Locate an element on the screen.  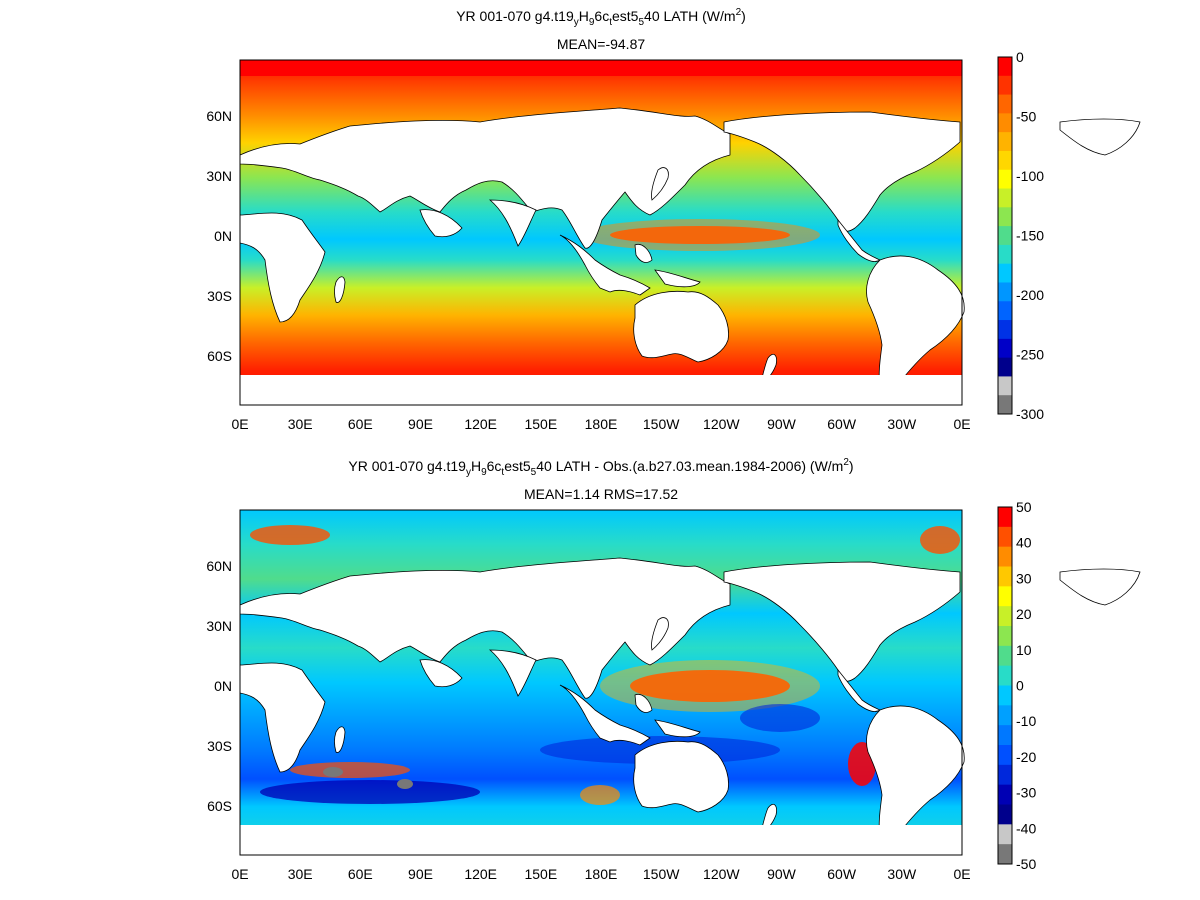
panel2-lat-label-30N: 30N is located at coordinates (219, 626).